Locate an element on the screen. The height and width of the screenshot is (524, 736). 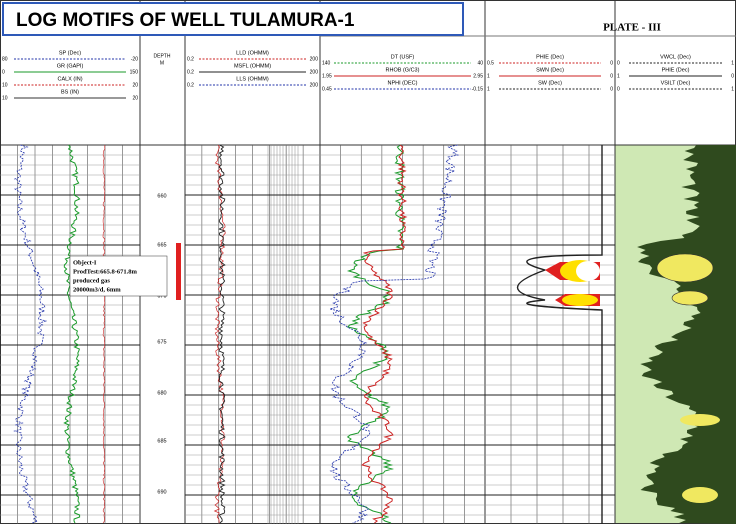
curve-name: CALX (IN) is located at coordinates (69, 79).